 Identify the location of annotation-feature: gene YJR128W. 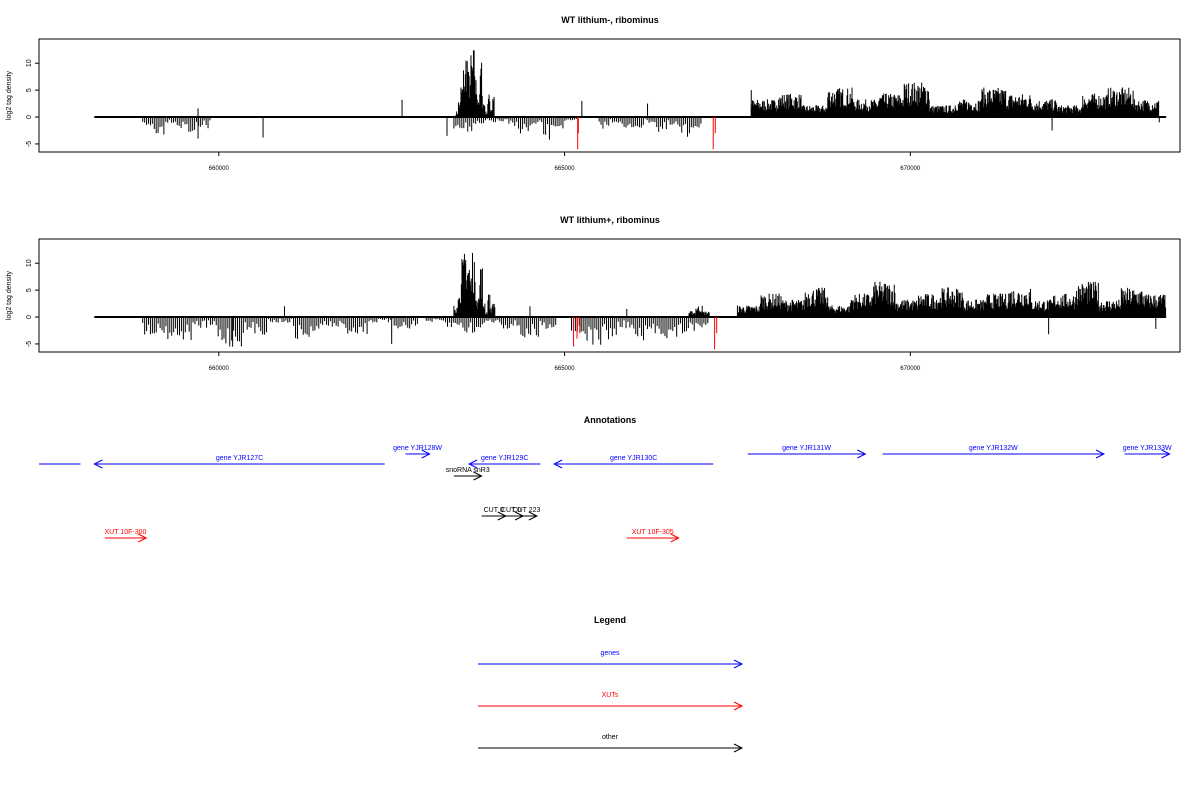
(417, 452).